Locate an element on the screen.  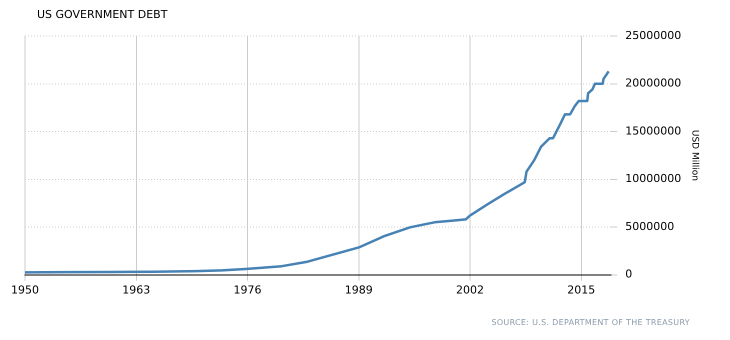
y-tick-label: 0 is located at coordinates (628, 274).